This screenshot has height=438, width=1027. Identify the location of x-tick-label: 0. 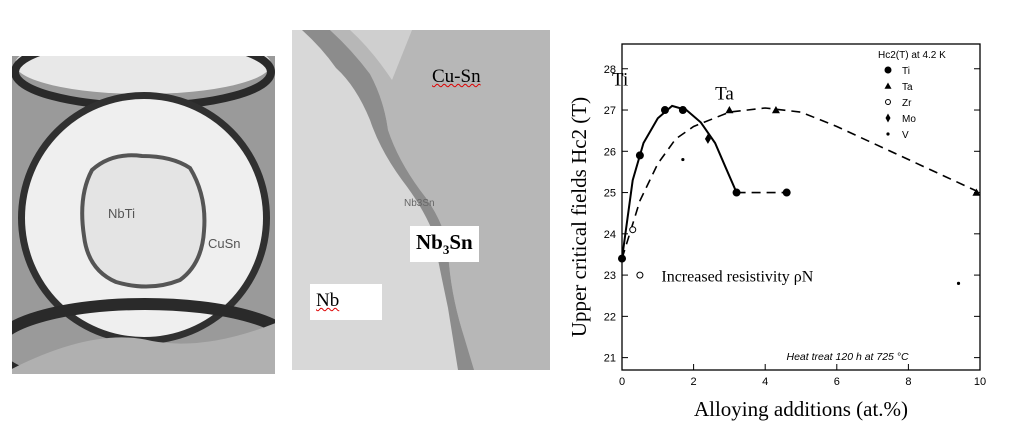
(622, 382).